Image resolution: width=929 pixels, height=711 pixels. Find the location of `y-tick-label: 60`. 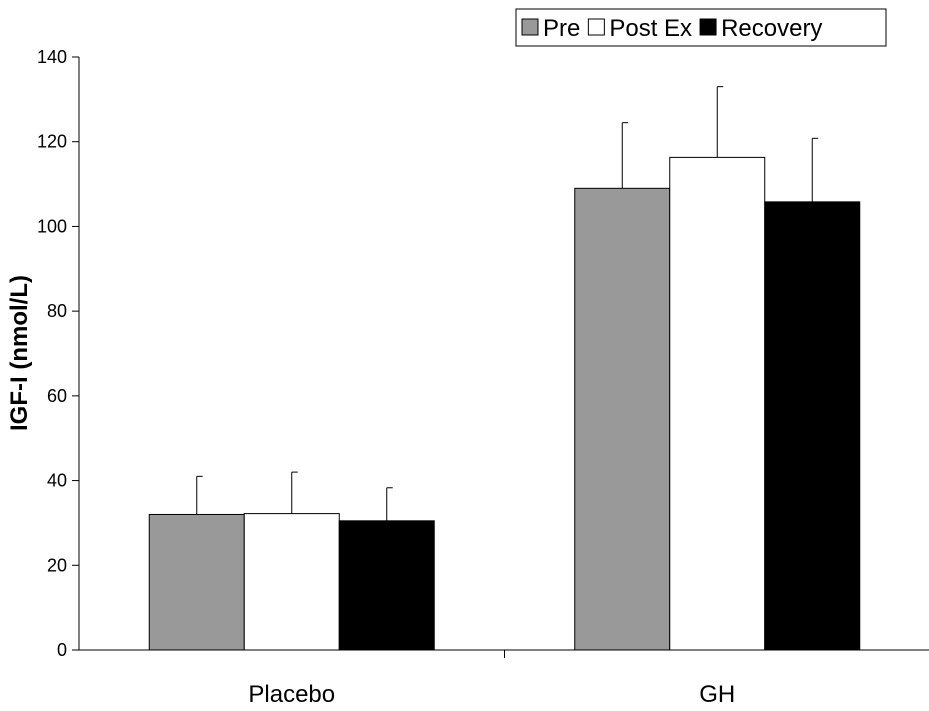

y-tick-label: 60 is located at coordinates (57, 396).